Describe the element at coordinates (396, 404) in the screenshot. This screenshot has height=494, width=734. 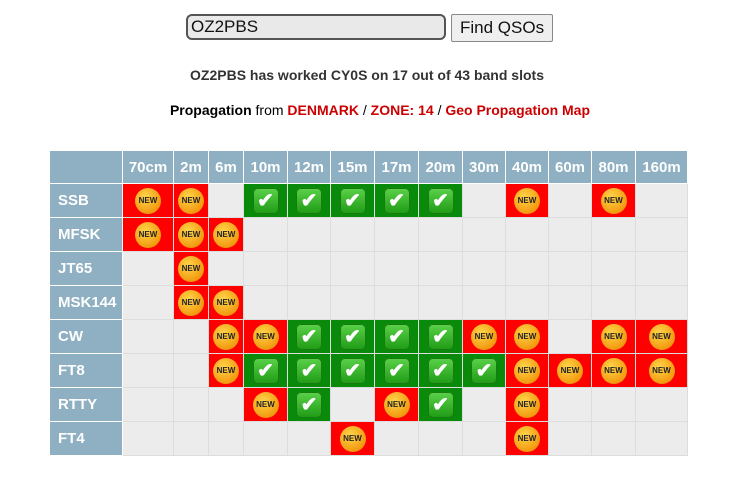
I see `slot-cell-17m: NEW` at that location.